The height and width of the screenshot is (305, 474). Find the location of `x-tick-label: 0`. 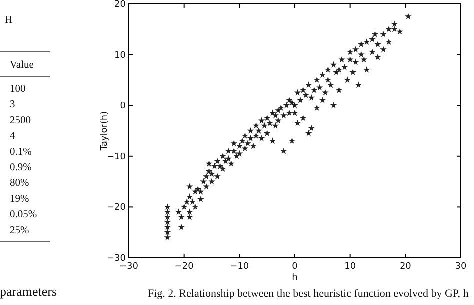

x-tick-label: 0 is located at coordinates (295, 267).